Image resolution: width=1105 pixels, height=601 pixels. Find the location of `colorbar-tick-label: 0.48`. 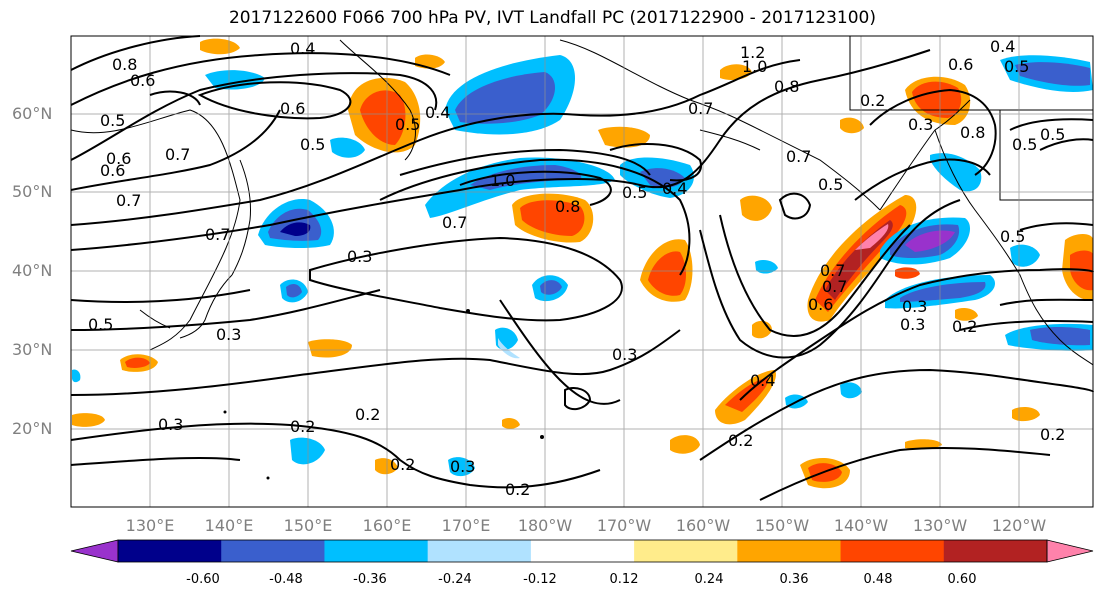

colorbar-tick-label: 0.48 is located at coordinates (878, 579).